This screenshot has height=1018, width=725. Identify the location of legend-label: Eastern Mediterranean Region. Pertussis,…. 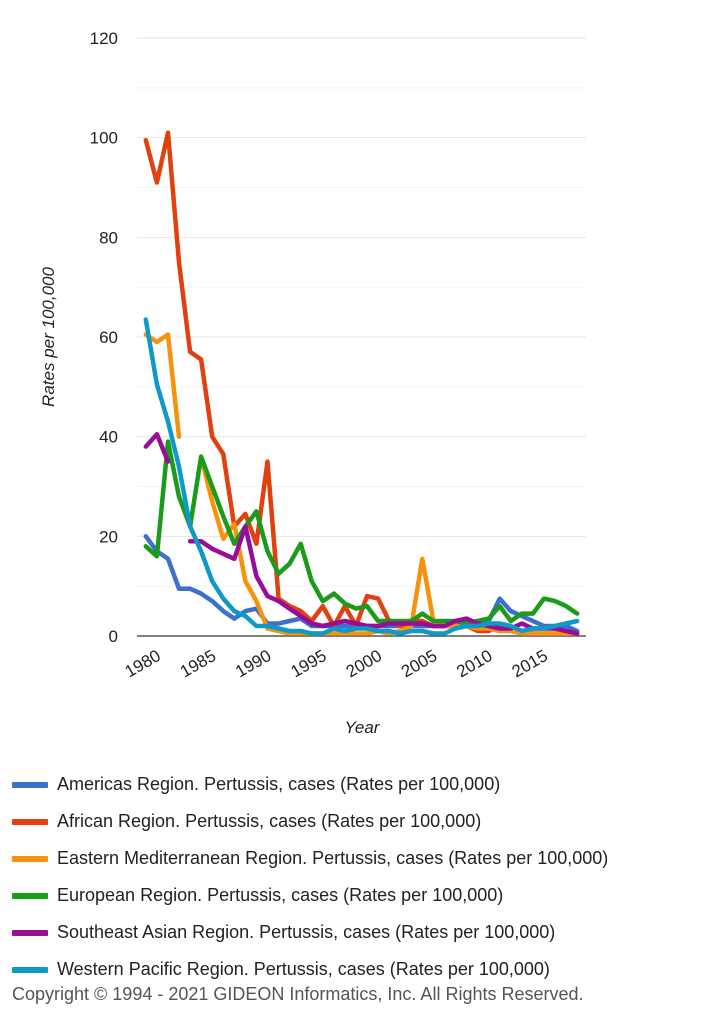
(333, 858).